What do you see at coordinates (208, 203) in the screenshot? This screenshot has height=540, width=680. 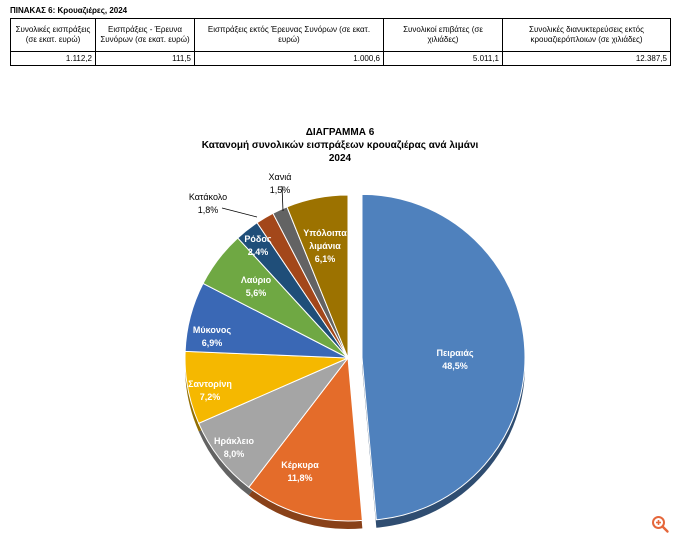 I see `slice-label-7: Κατάκολο 1,8%` at bounding box center [208, 203].